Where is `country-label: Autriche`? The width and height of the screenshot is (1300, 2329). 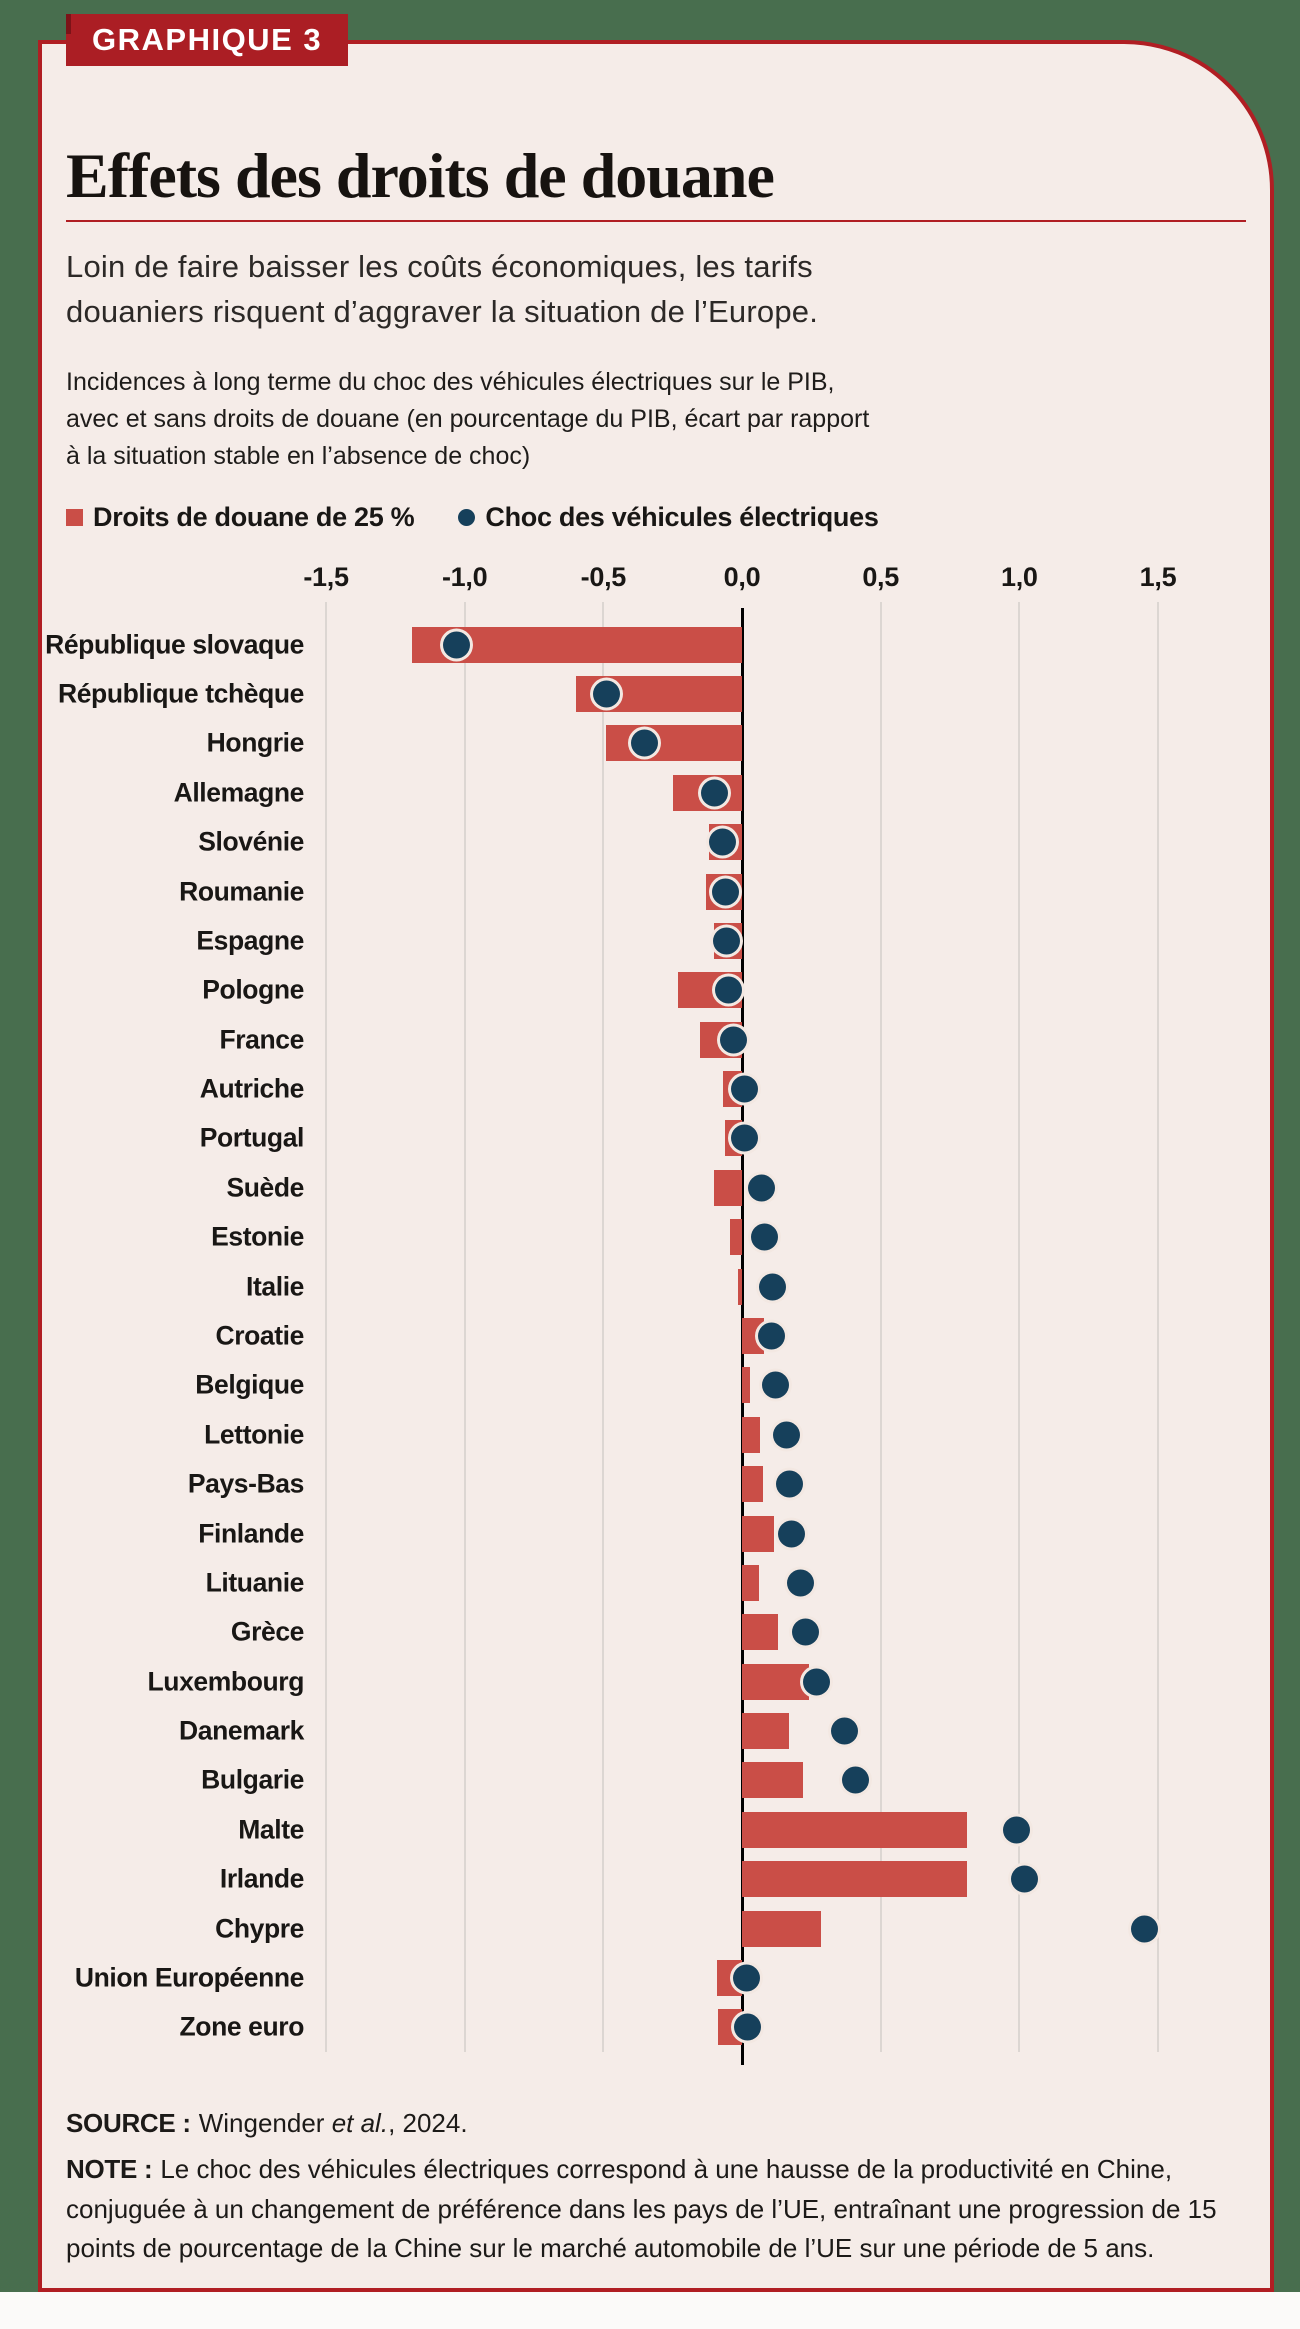
country-label: Autriche is located at coordinates (252, 1088).